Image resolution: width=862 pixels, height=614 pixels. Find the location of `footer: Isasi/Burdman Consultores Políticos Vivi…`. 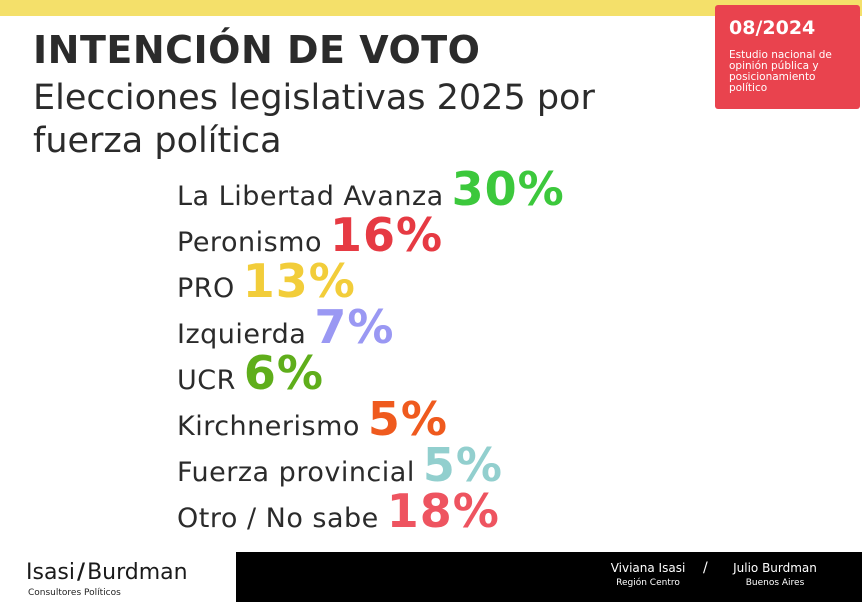

footer: Isasi/Burdman Consultores Políticos Vivi… is located at coordinates (431, 583).